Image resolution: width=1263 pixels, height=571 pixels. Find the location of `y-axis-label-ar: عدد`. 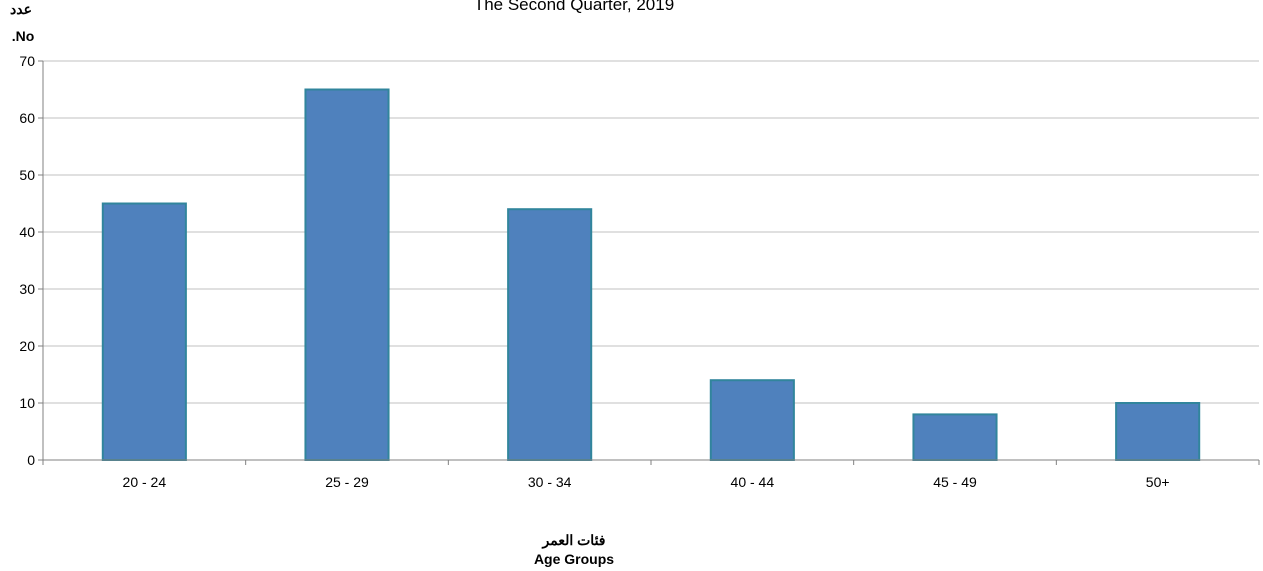

y-axis-label-ar: عدد is located at coordinates (21, 9).